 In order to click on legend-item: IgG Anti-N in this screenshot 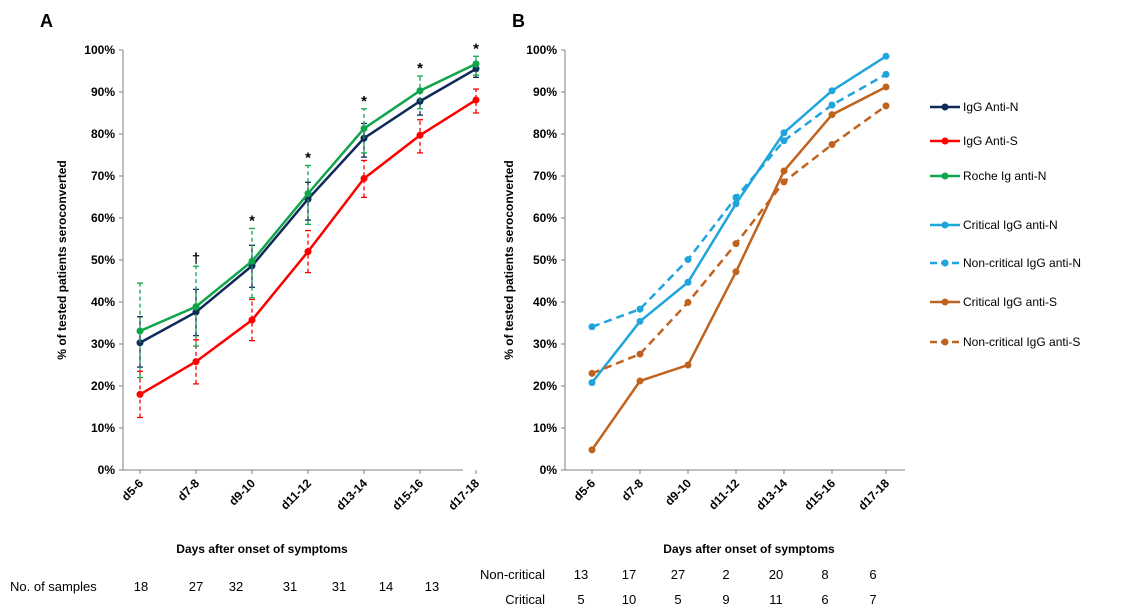, I will do `click(974, 107)`.